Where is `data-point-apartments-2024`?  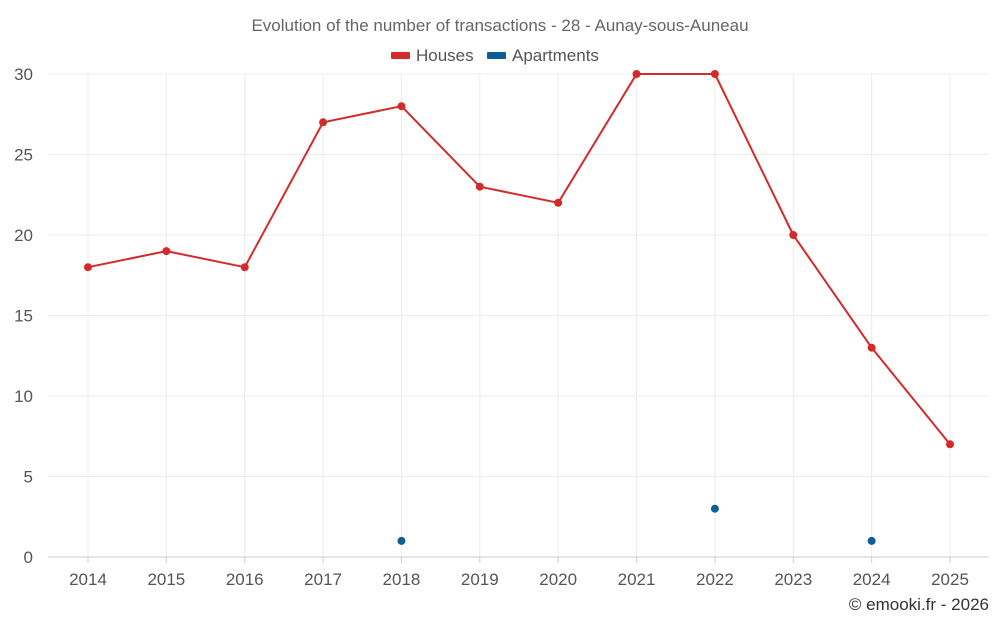
data-point-apartments-2024 is located at coordinates (871, 540).